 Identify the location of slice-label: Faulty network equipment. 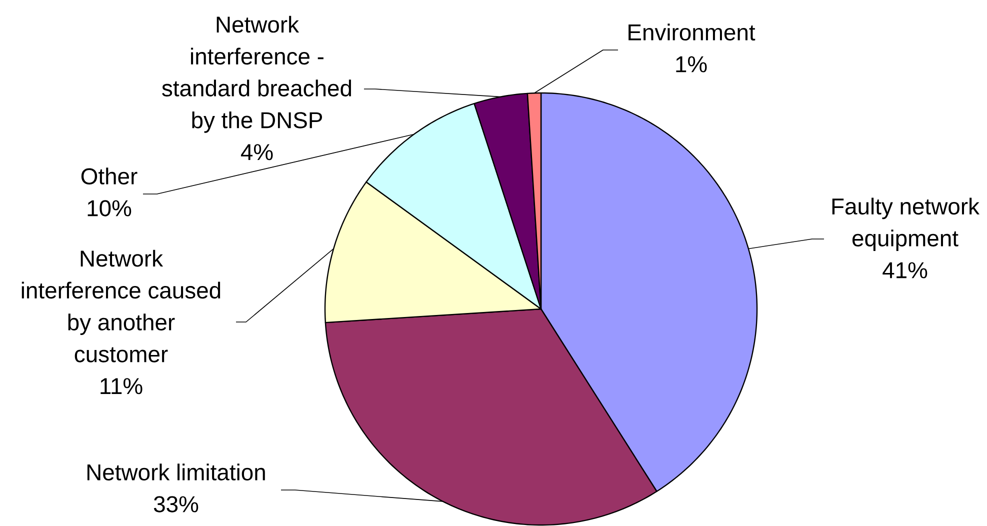
(906, 224).